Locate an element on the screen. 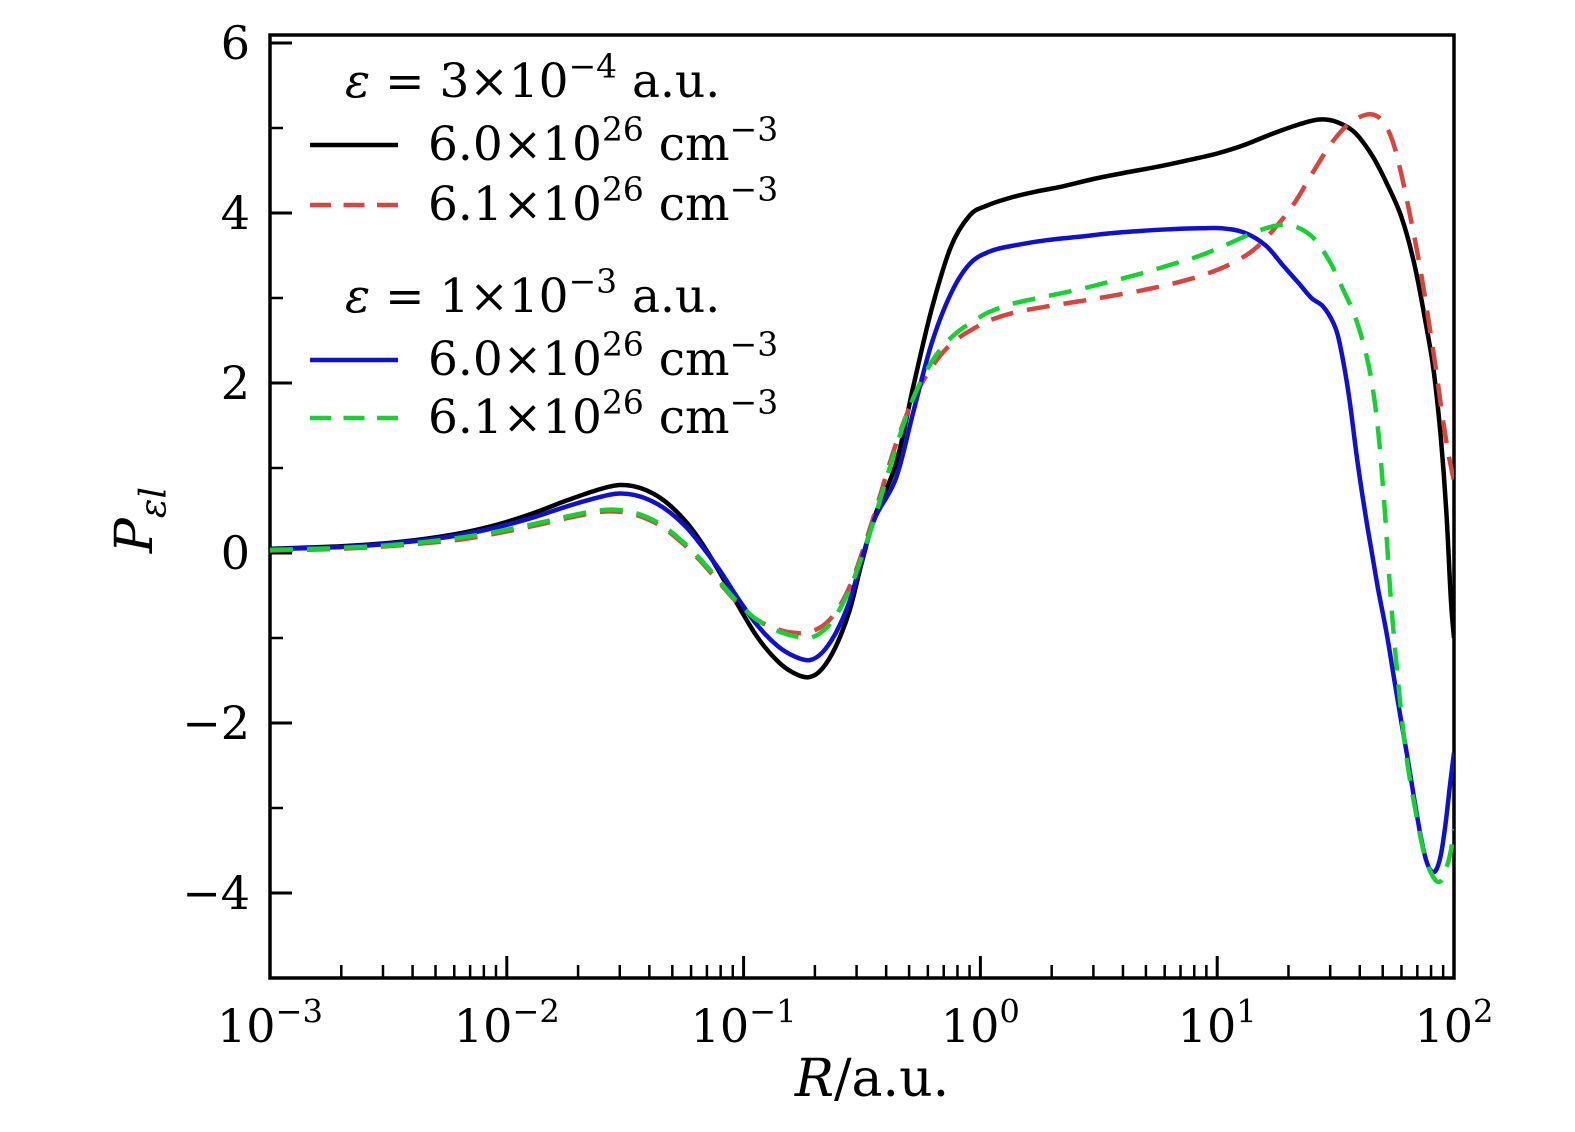 The height and width of the screenshot is (1132, 1575). y-tick-label: −4 is located at coordinates (216, 893).